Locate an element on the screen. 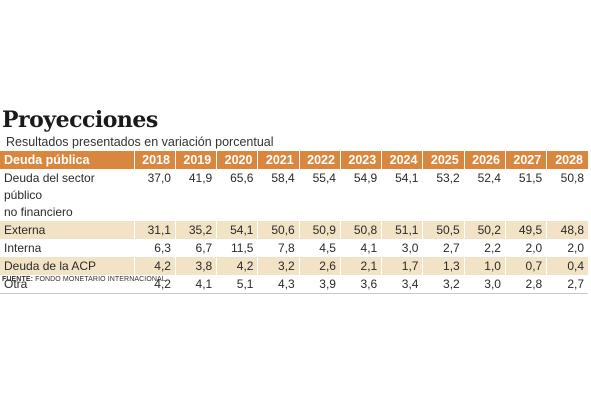 The height and width of the screenshot is (400, 591). source-note: FUENTE: FONDO MONETARIO INTERNACIONAL is located at coordinates (84, 279).